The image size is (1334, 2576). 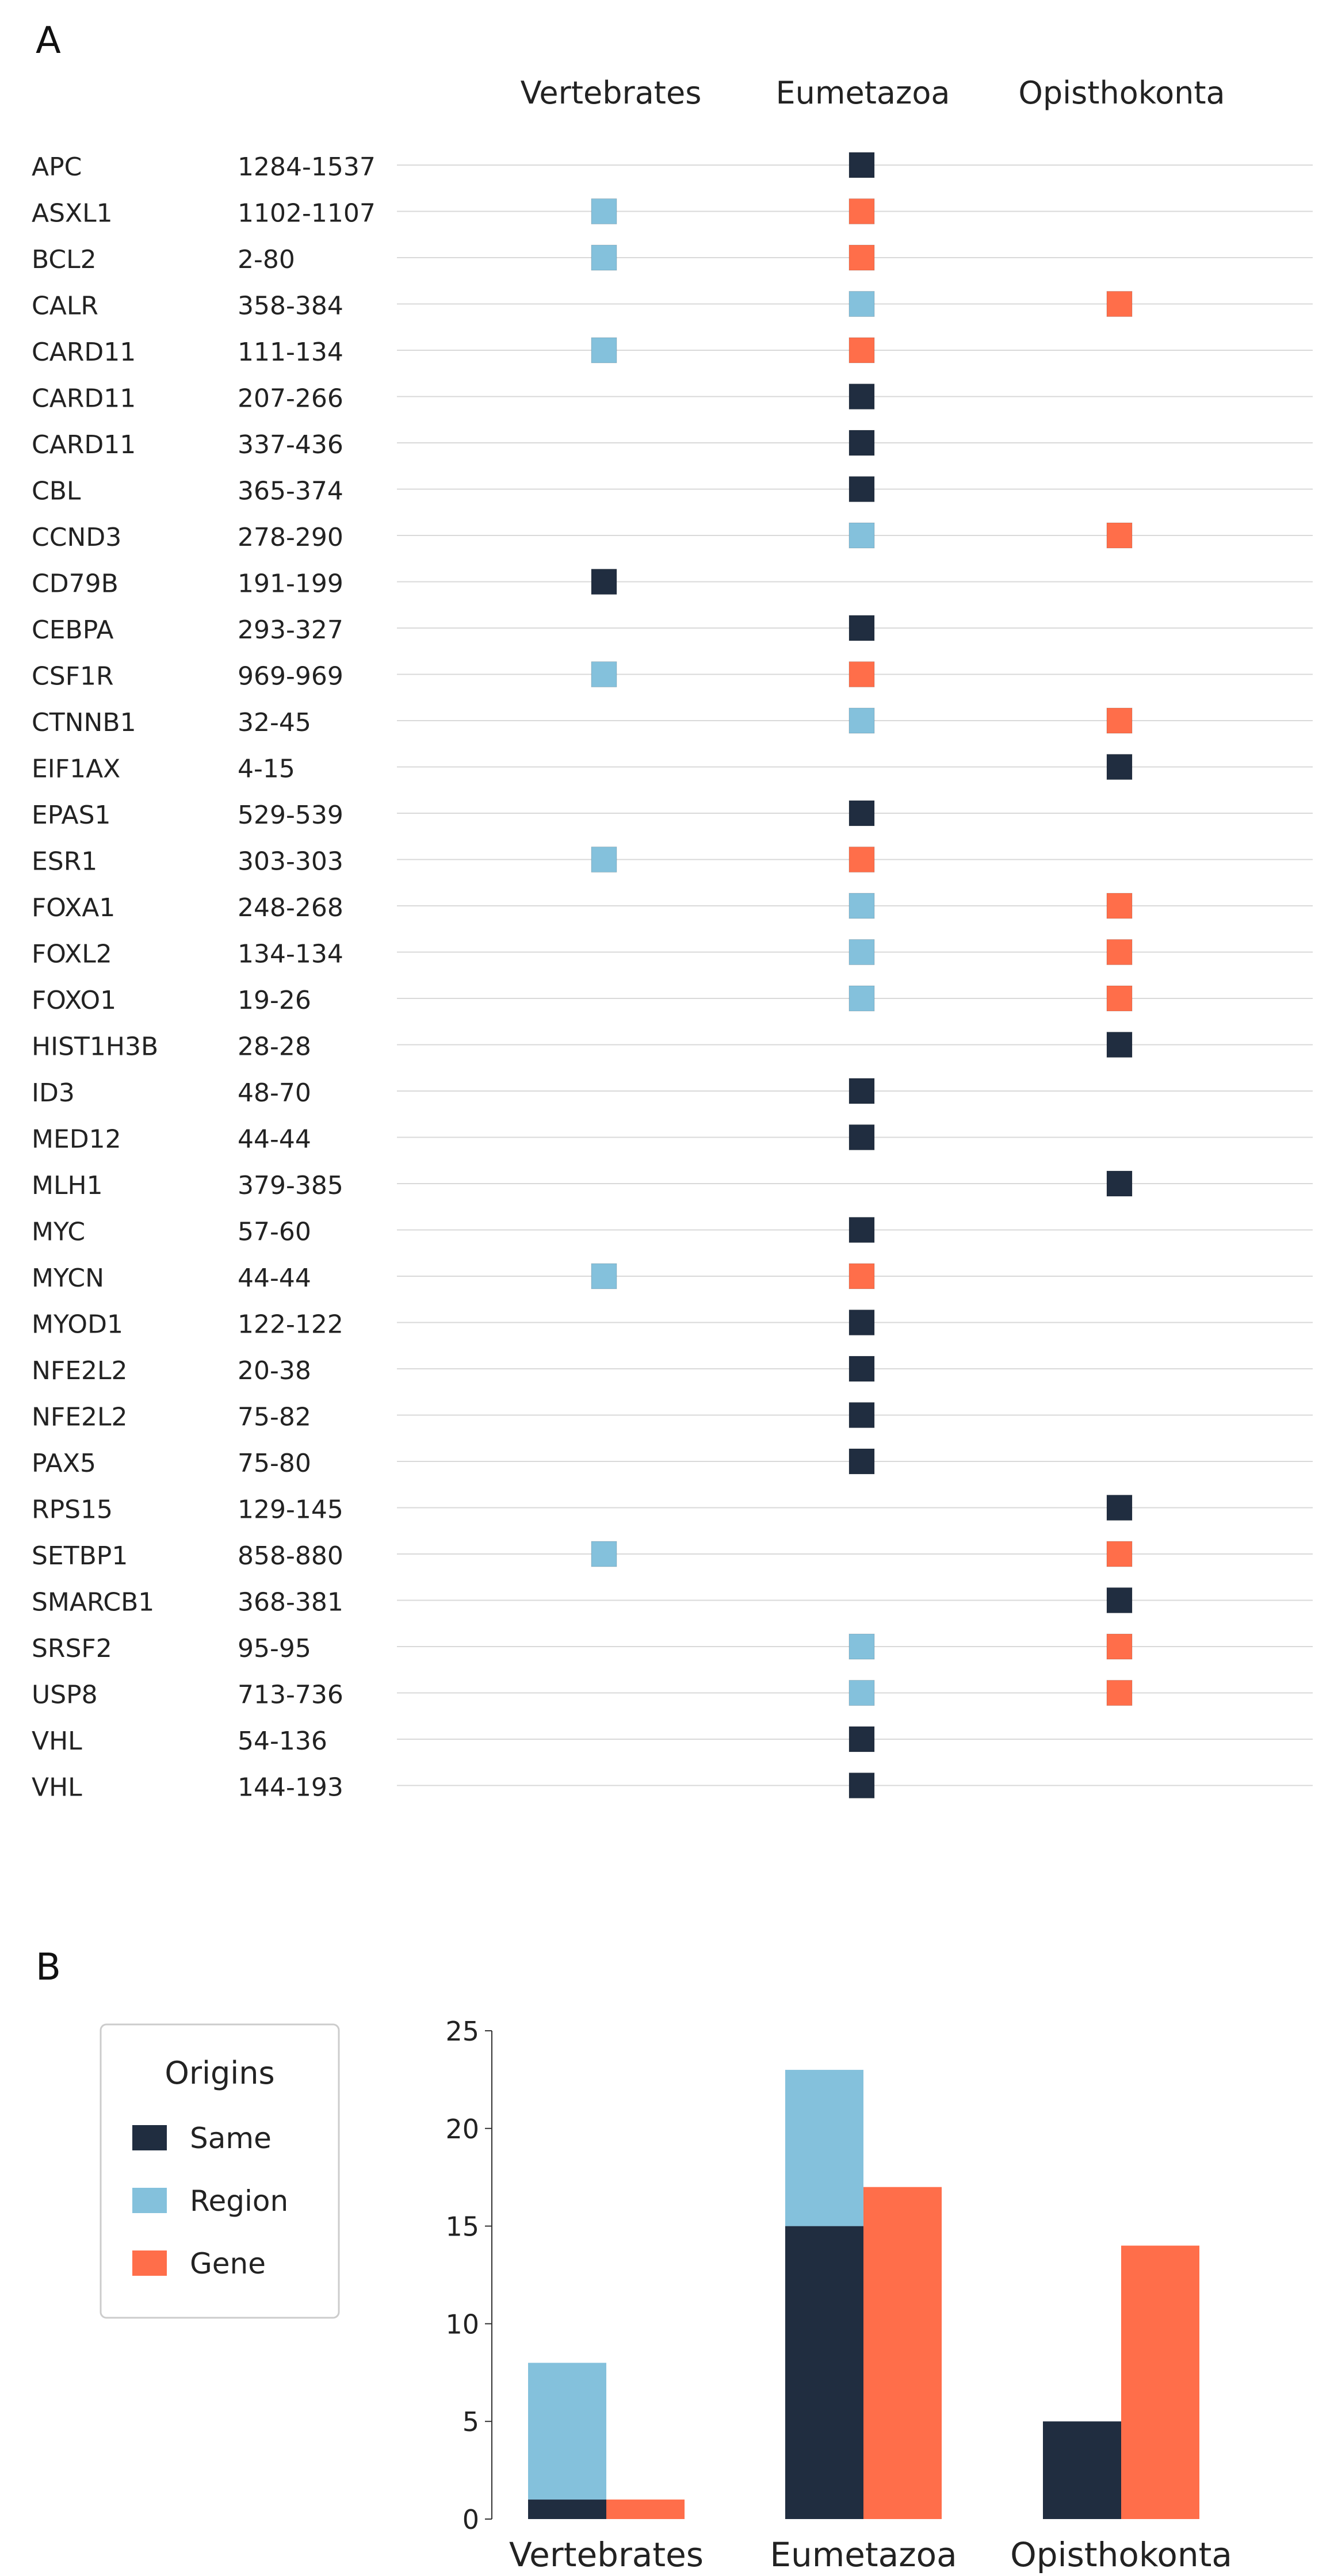 I want to click on gene-label: CD79B, so click(x=76, y=584).